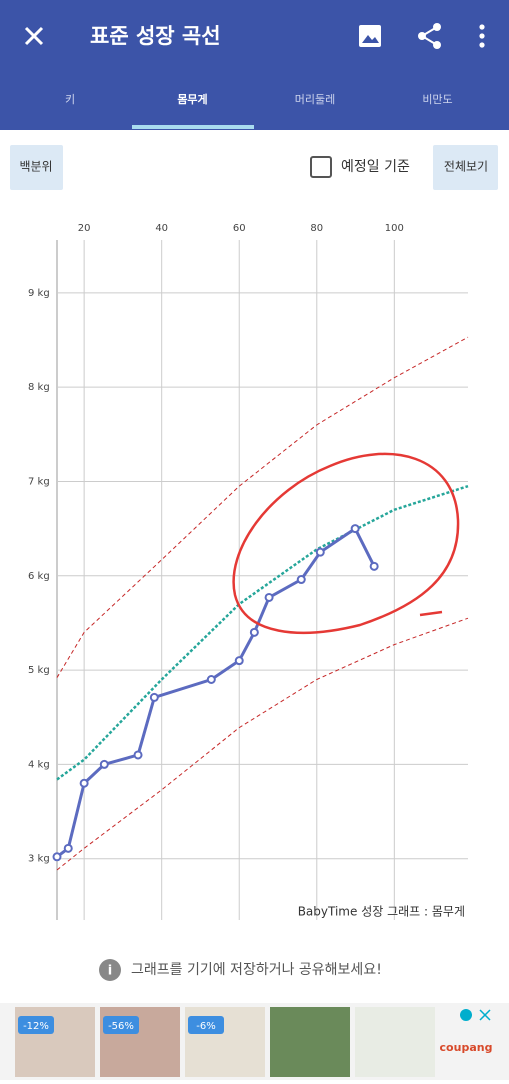 This screenshot has width=509, height=1084. I want to click on percentile-button, so click(36, 167).